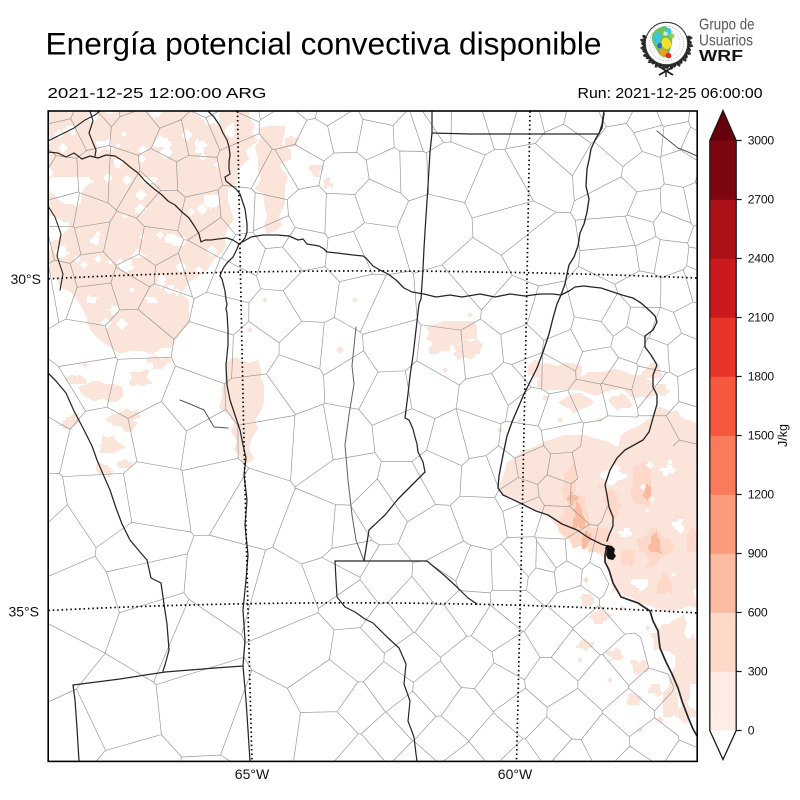 The height and width of the screenshot is (800, 800). I want to click on svg-text: 3000, so click(761, 141).